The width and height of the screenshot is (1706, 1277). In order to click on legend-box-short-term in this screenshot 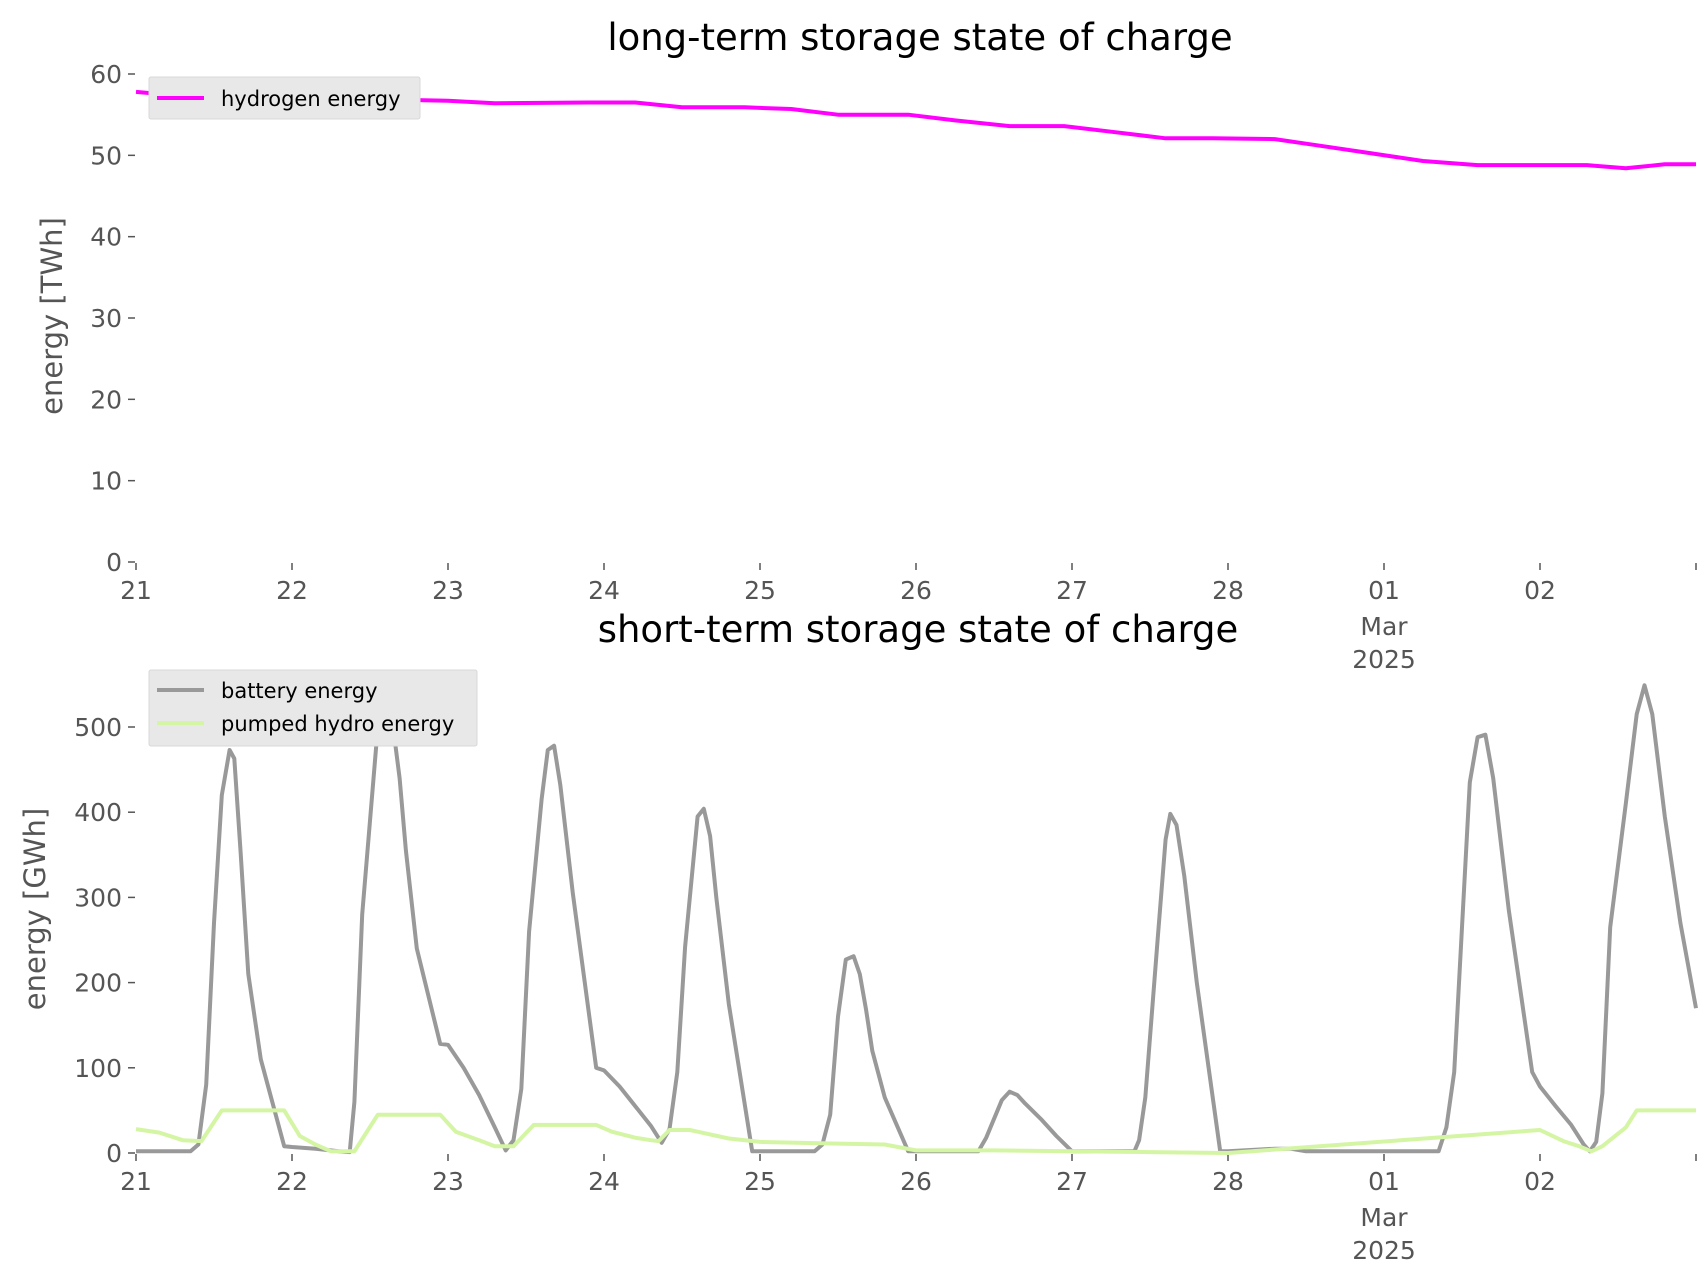, I will do `click(313, 708)`.